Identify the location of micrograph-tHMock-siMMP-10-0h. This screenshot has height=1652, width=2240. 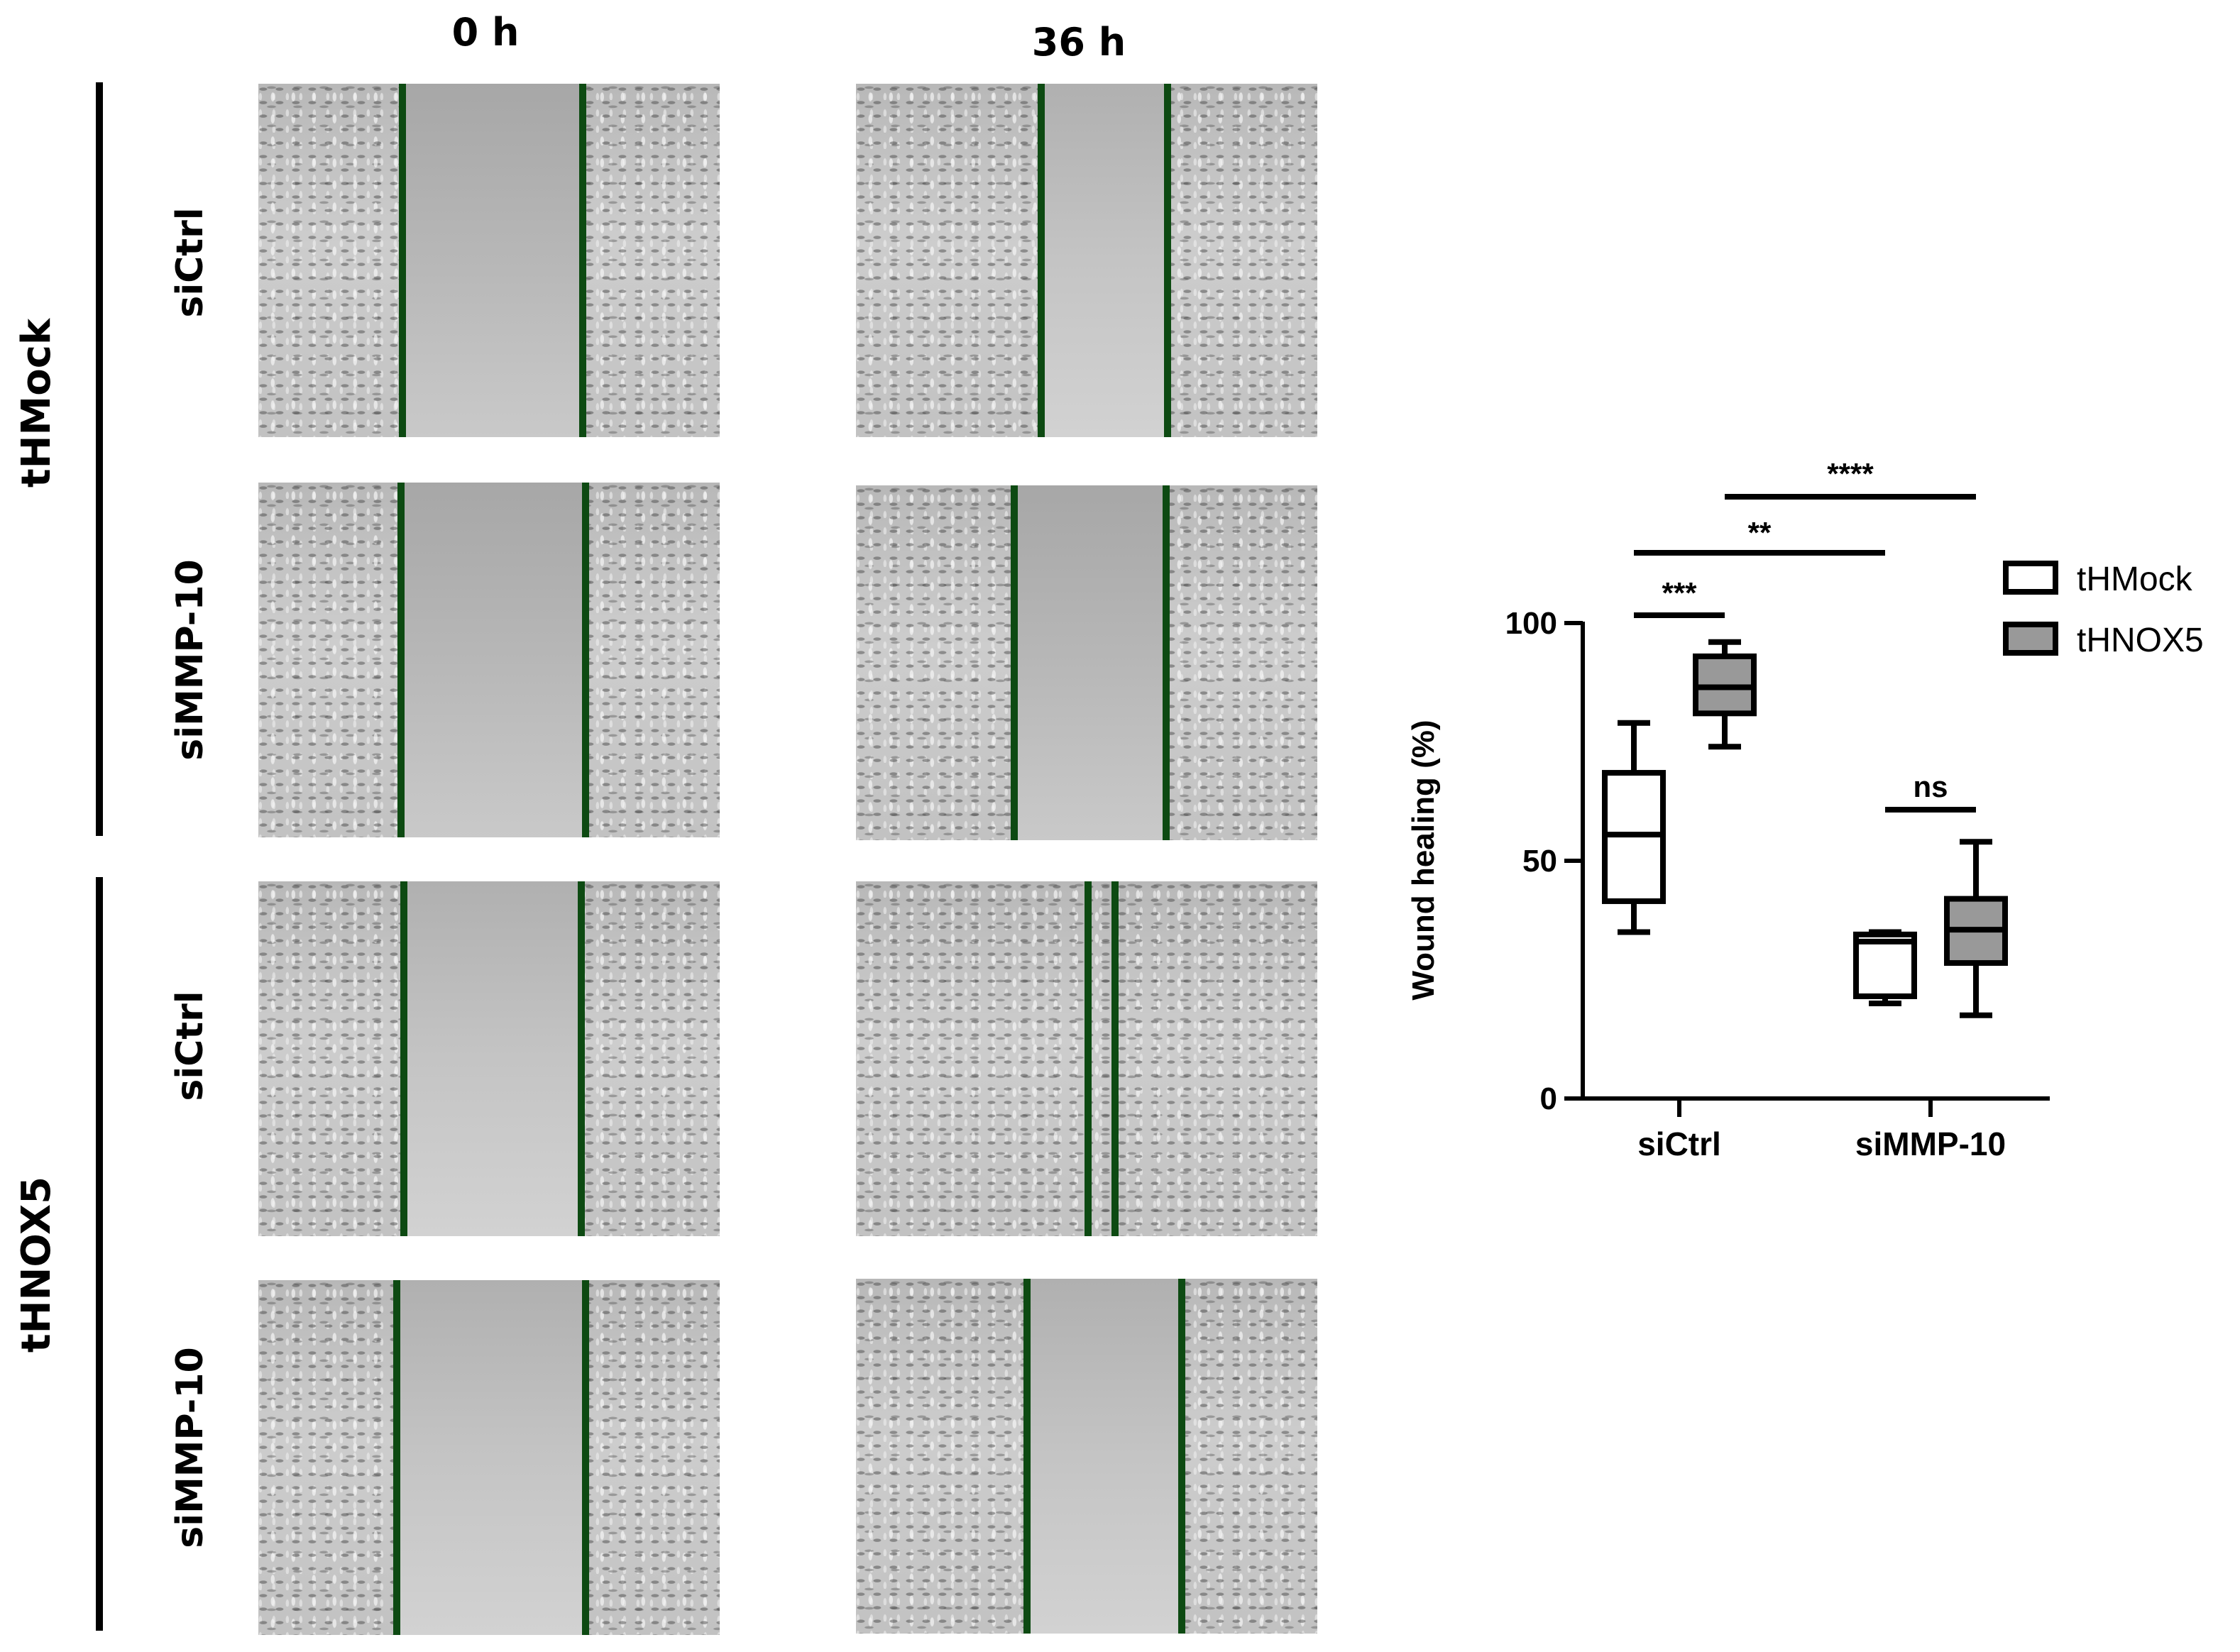
(489, 660).